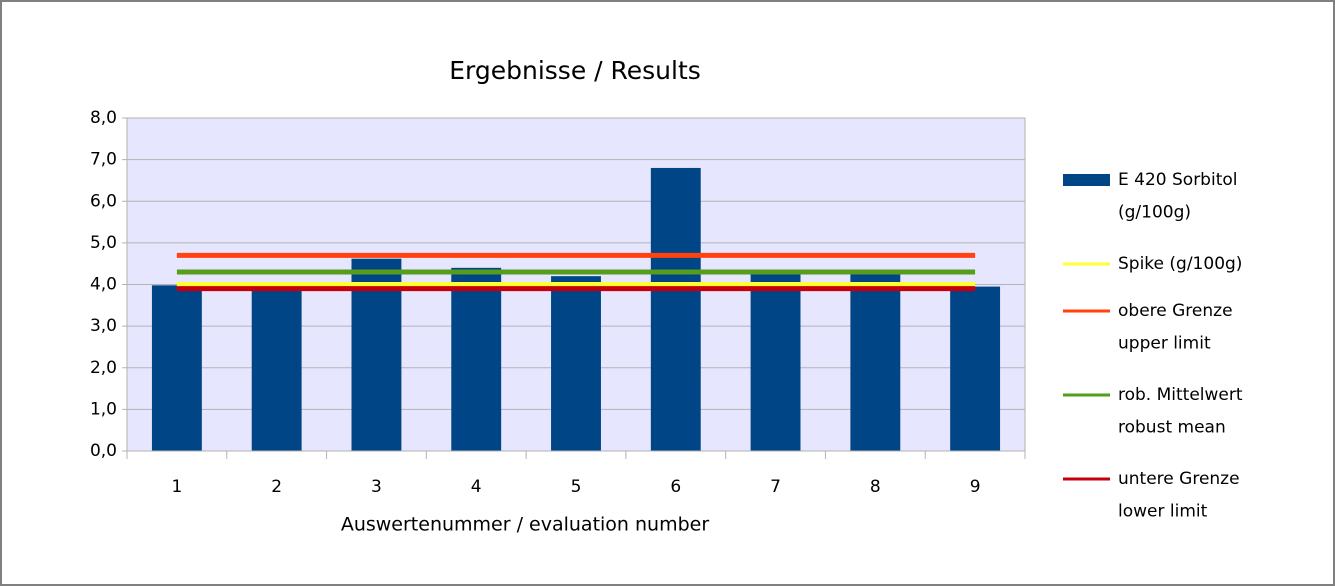 The image size is (1335, 586). Describe the element at coordinates (775, 487) in the screenshot. I see `x-tick-label: 7` at that location.